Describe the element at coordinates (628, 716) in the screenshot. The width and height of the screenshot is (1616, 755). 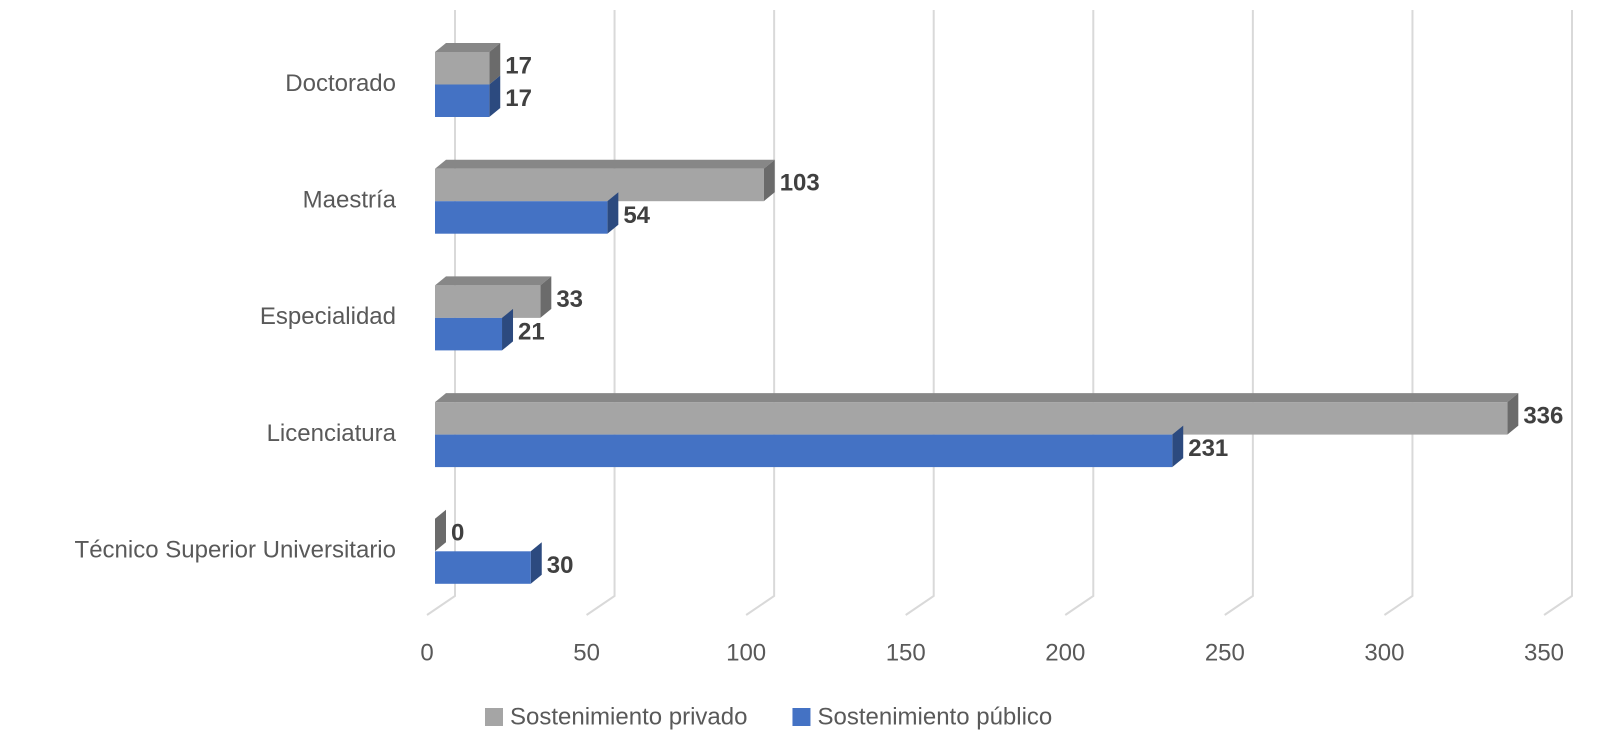
I see `legend-label: Sostenimiento privado` at that location.